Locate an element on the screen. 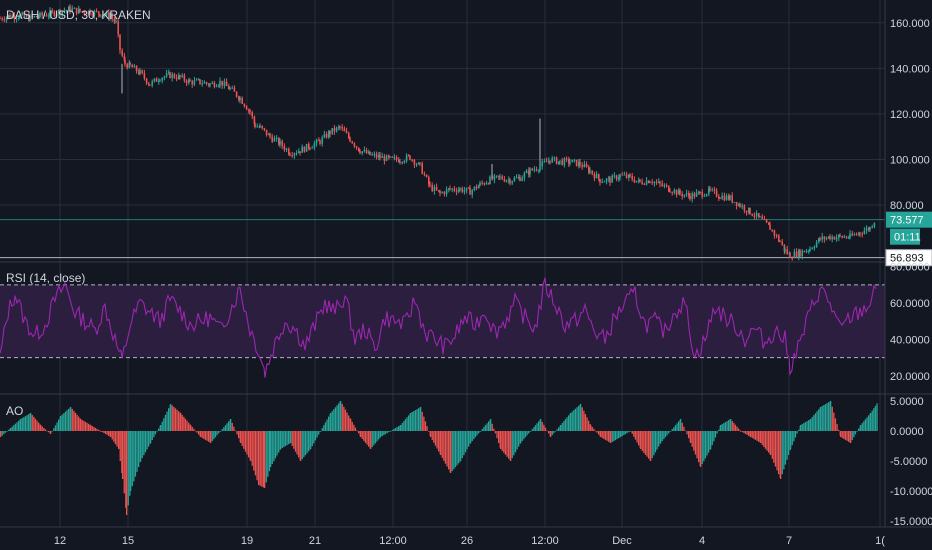  countdown-badge is located at coordinates (905, 236).